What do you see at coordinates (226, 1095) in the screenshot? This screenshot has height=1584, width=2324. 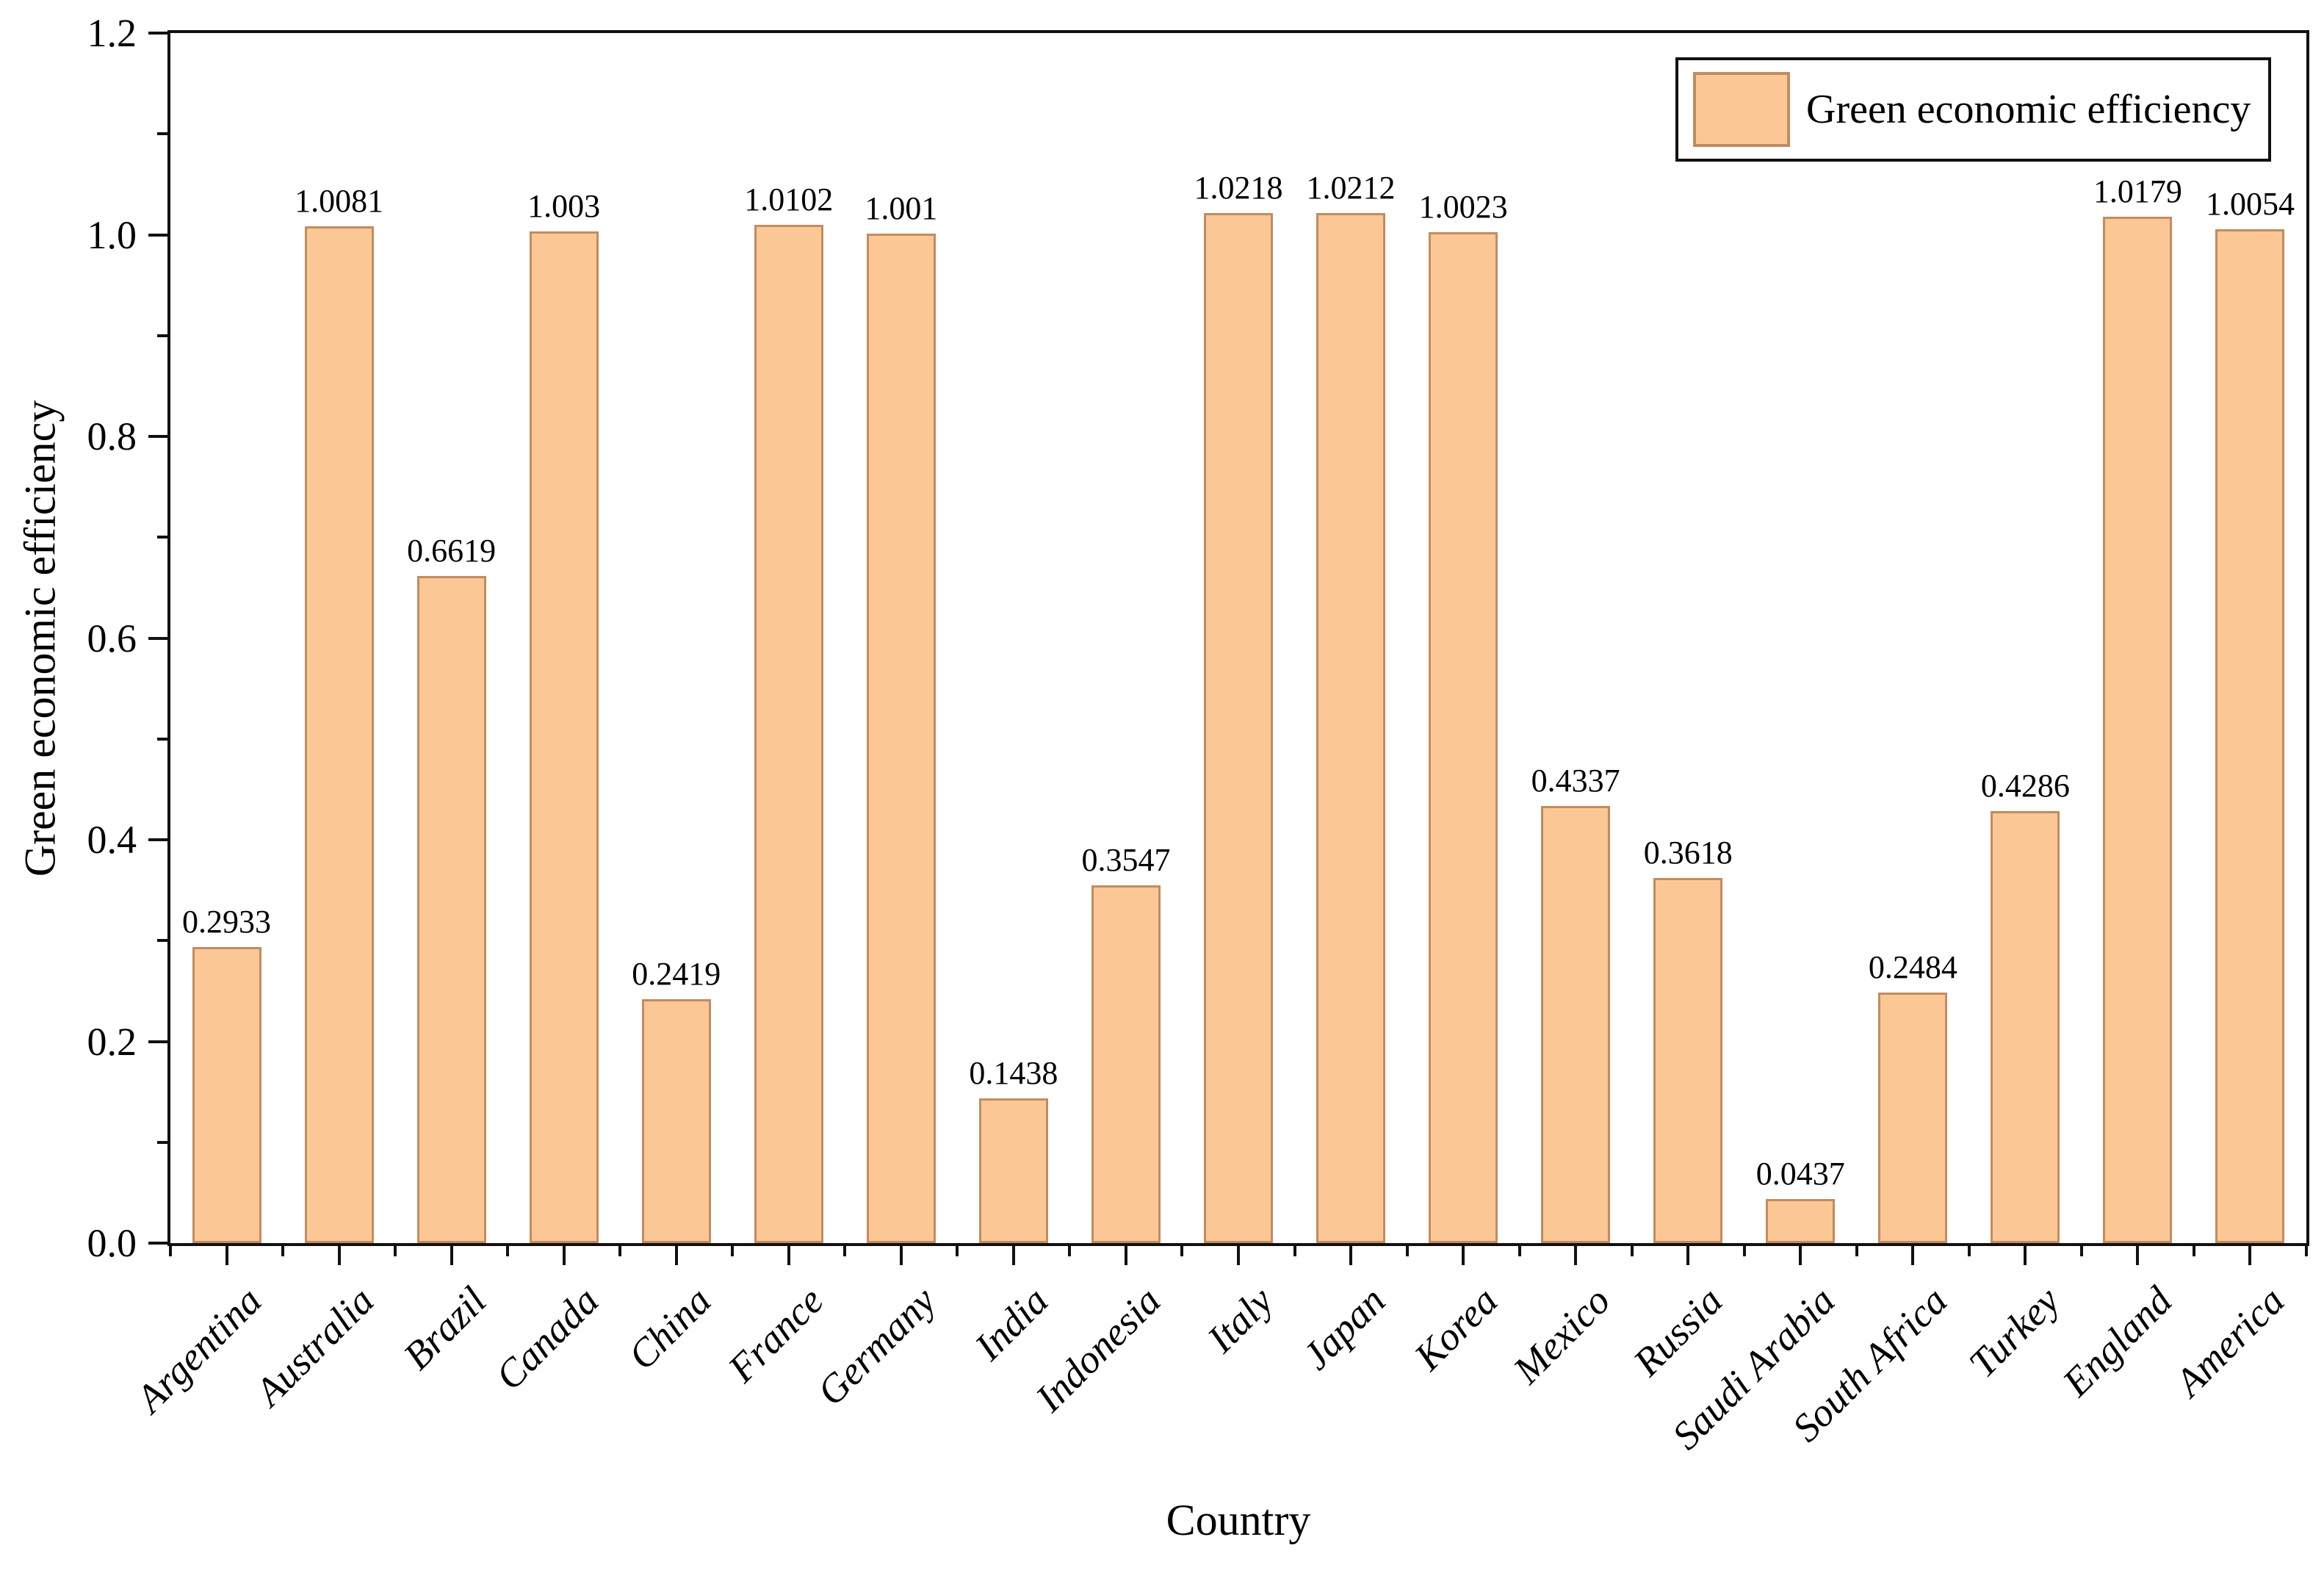 I see `bar-argentina` at bounding box center [226, 1095].